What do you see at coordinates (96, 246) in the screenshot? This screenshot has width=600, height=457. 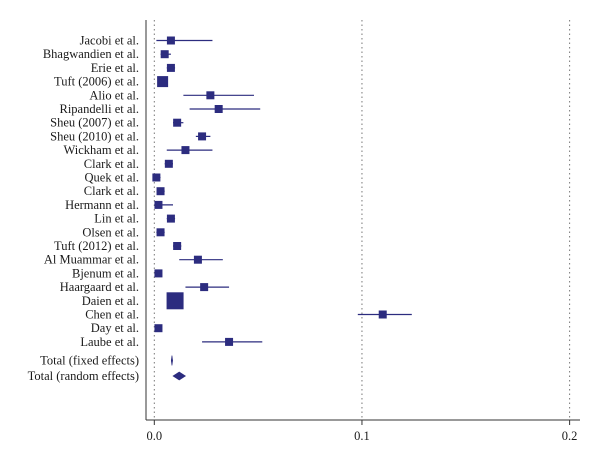 I see `study-label: Tuft (2012) et al.` at bounding box center [96, 246].